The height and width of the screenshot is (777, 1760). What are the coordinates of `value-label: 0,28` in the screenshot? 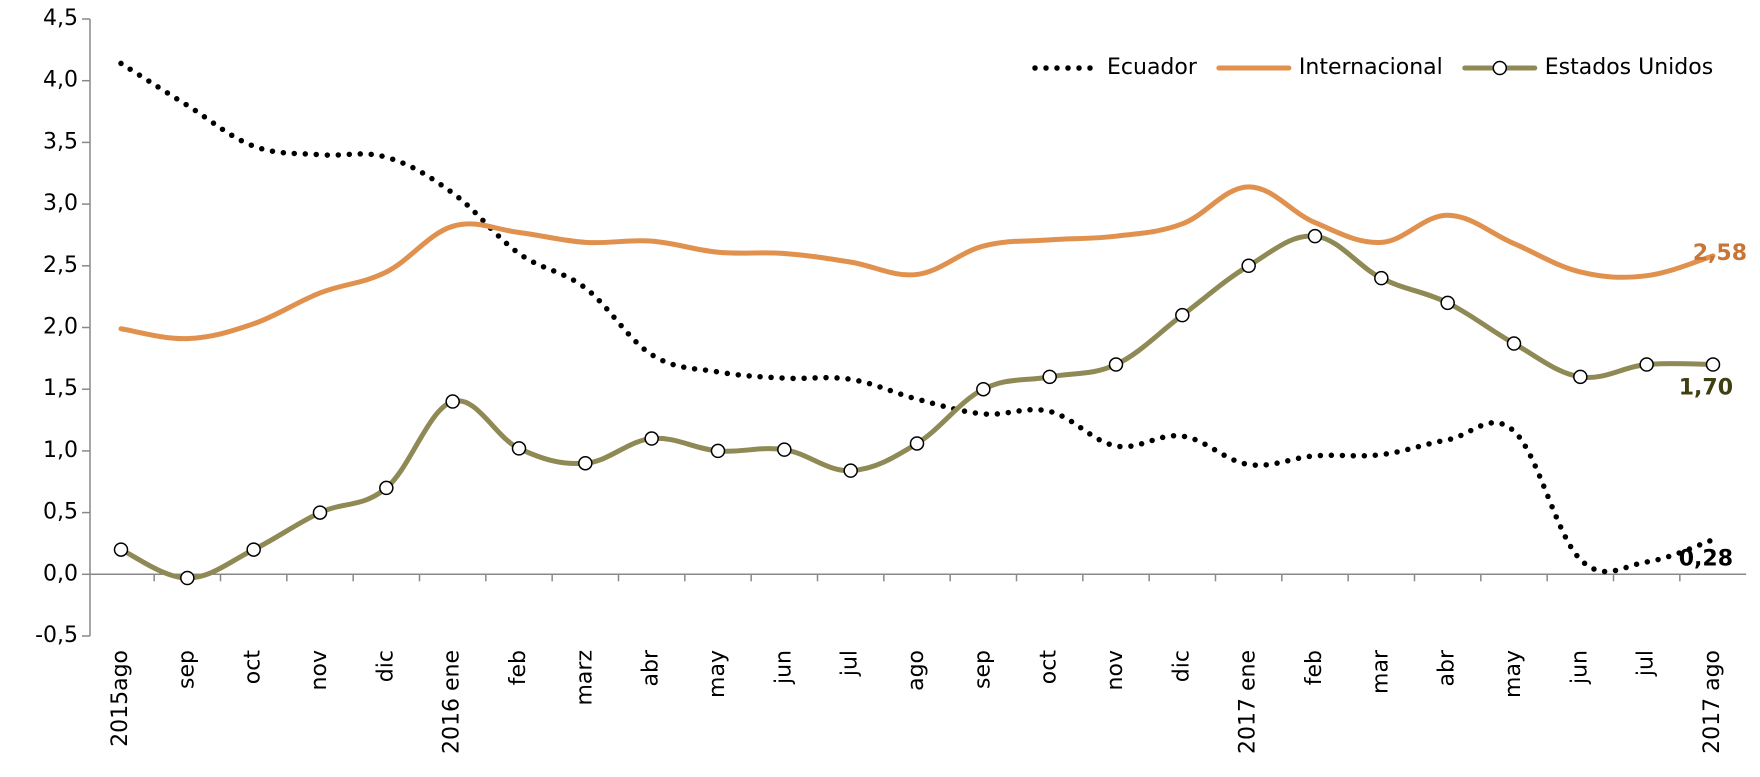 It's located at (1706, 559).